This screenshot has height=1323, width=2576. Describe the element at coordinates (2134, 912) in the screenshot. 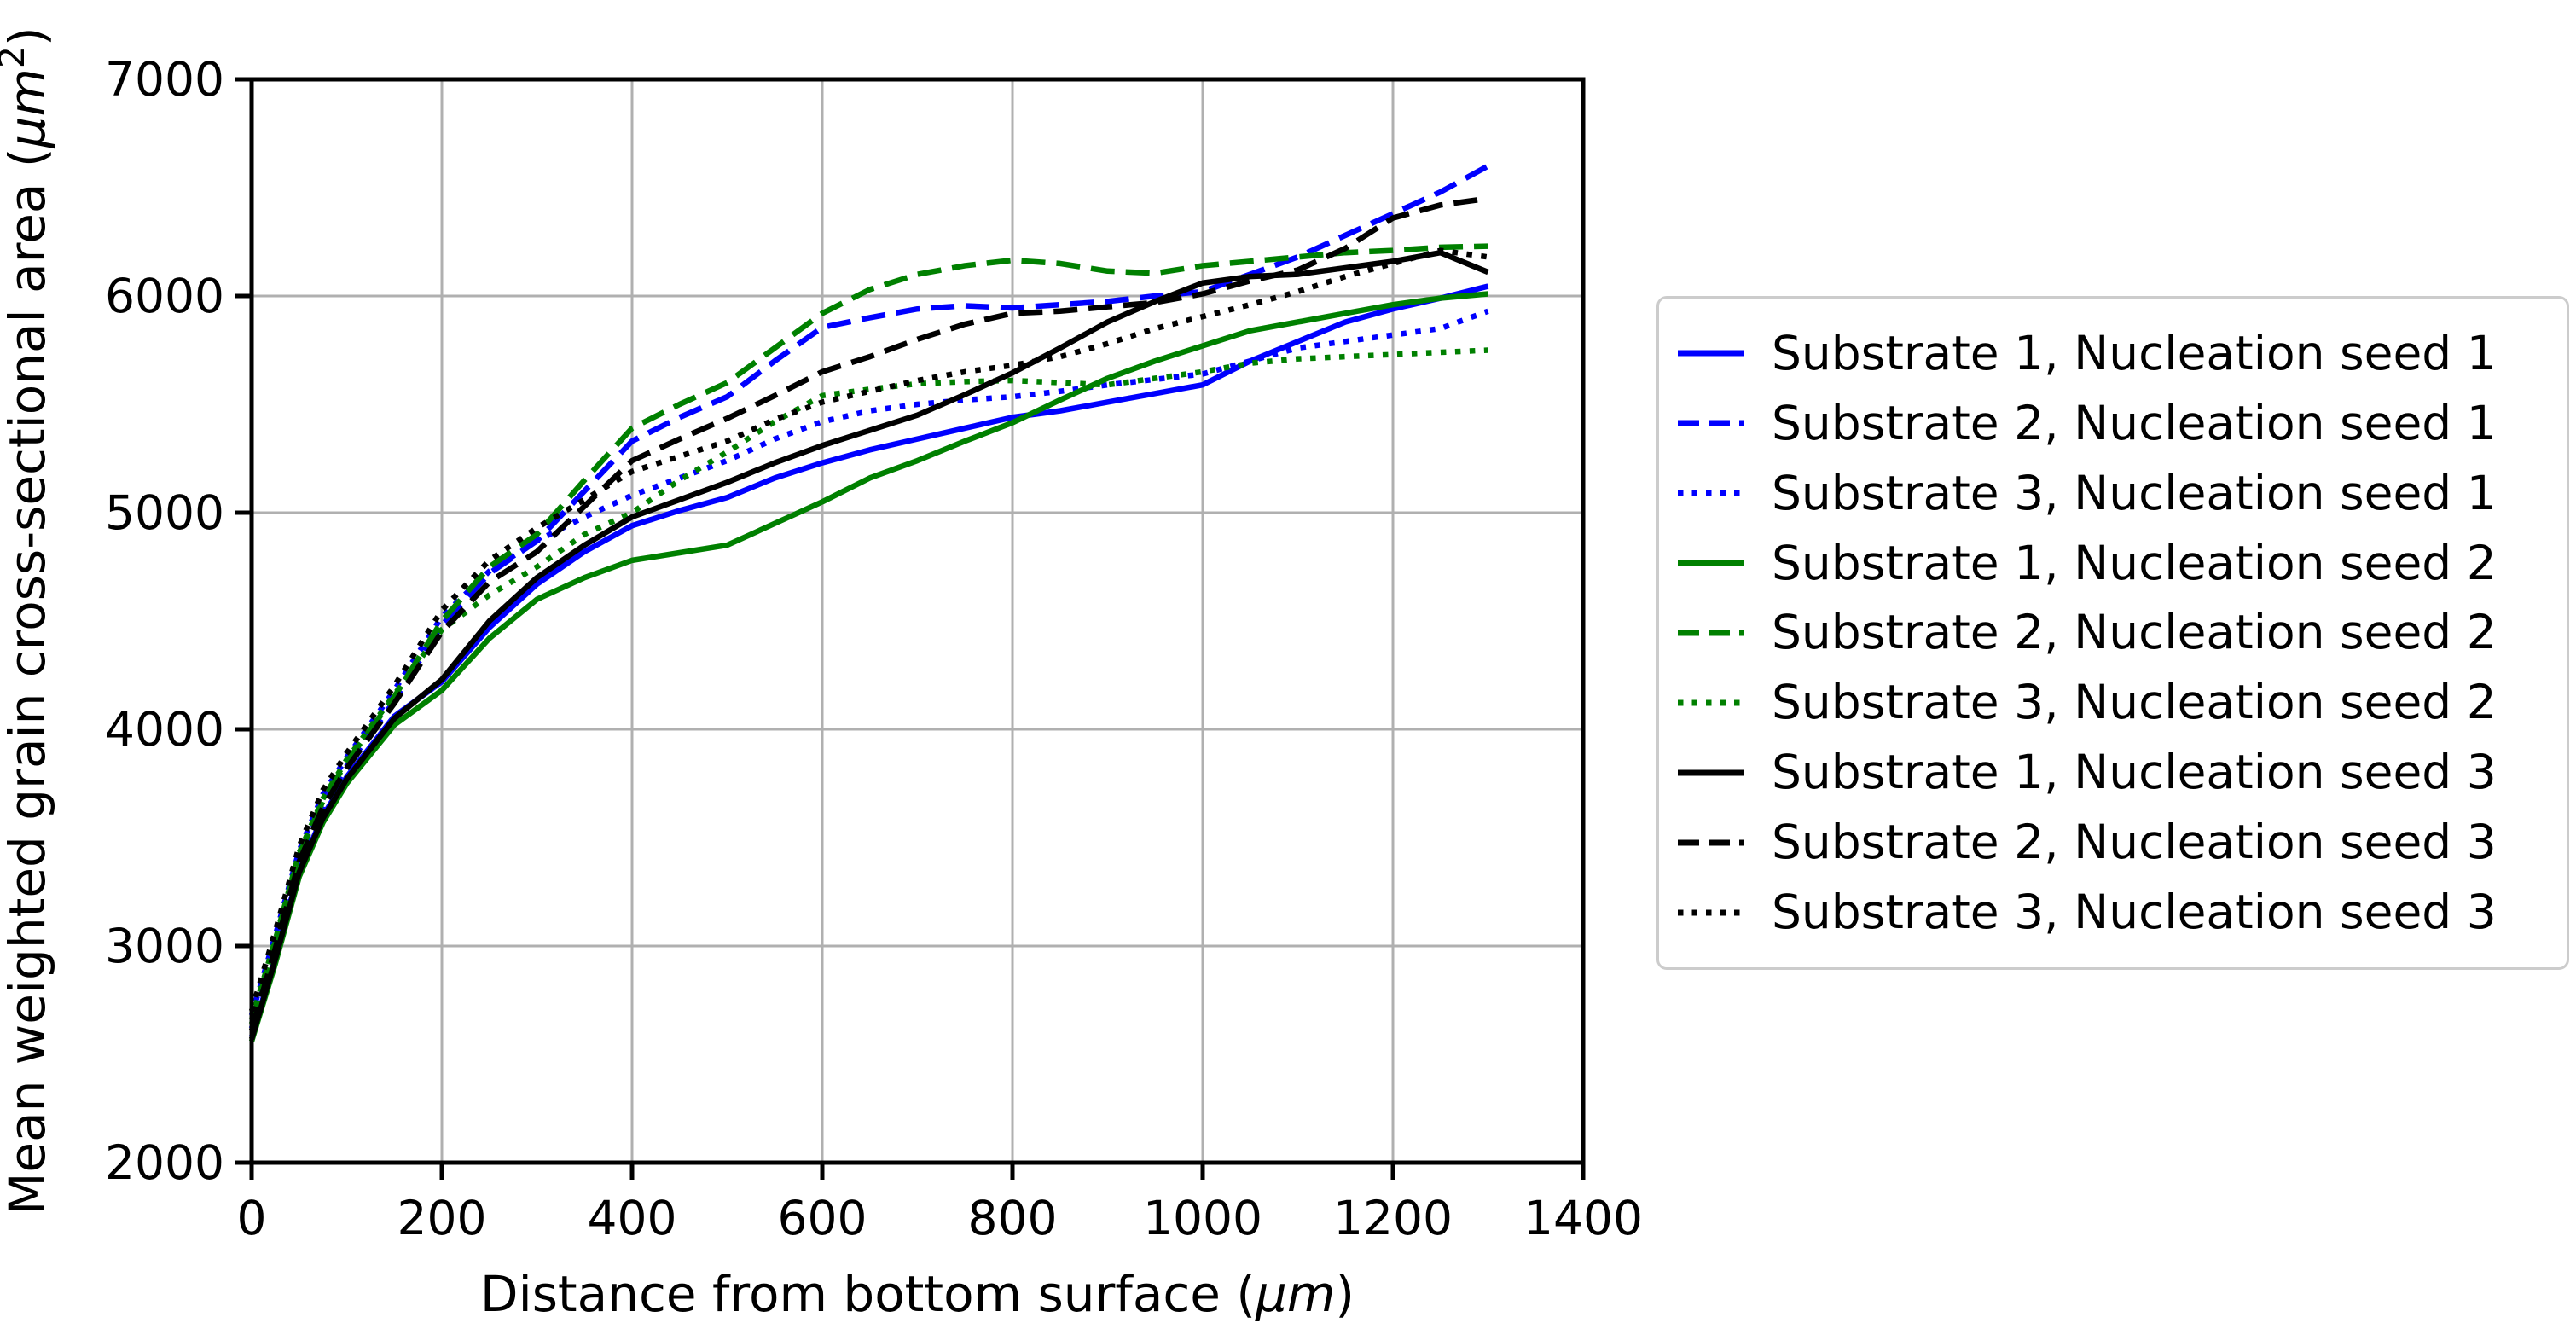

I see `legend-item-label: Substrate 3, Nucleation seed 3` at that location.